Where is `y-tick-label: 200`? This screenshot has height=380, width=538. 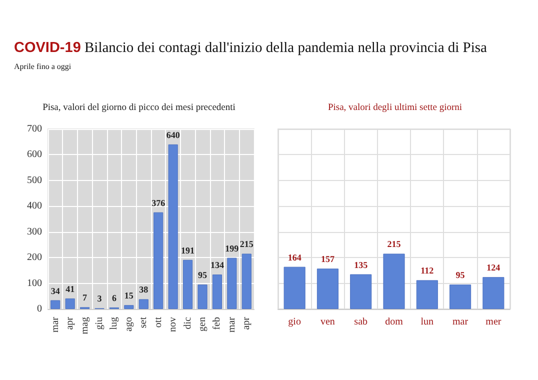
y-tick-label: 200 is located at coordinates (34, 258).